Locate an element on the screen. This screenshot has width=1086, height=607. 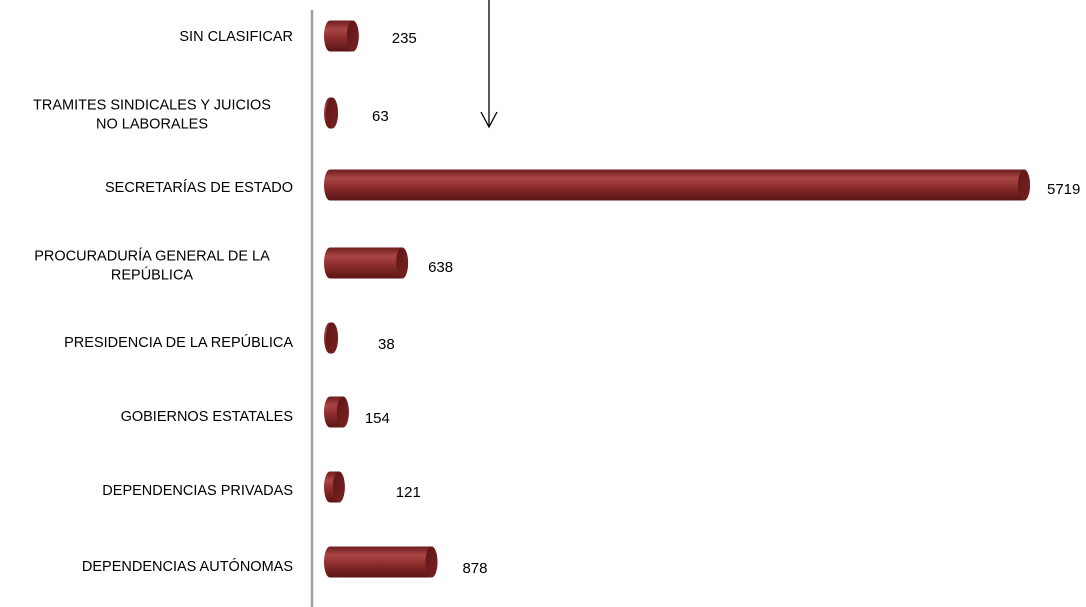
bar-procuraduria-general-de-la-republica is located at coordinates (366, 263).